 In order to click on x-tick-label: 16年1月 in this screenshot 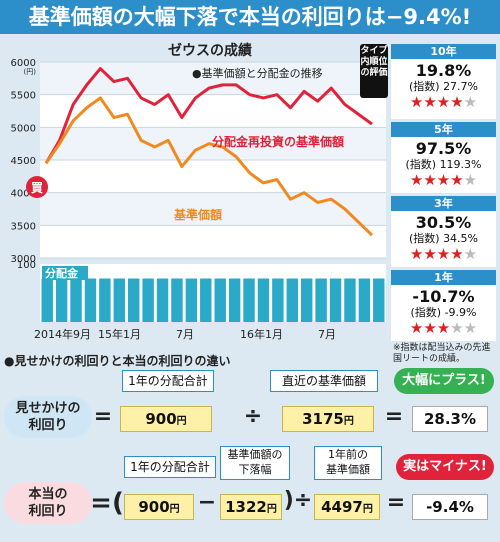, I will do `click(261, 334)`.